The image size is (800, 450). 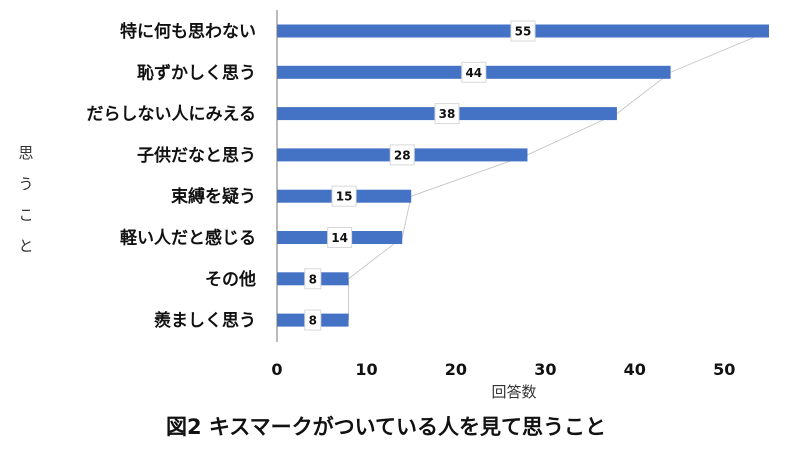 What do you see at coordinates (513, 392) in the screenshot?
I see `x-axis-title: 回答数` at bounding box center [513, 392].